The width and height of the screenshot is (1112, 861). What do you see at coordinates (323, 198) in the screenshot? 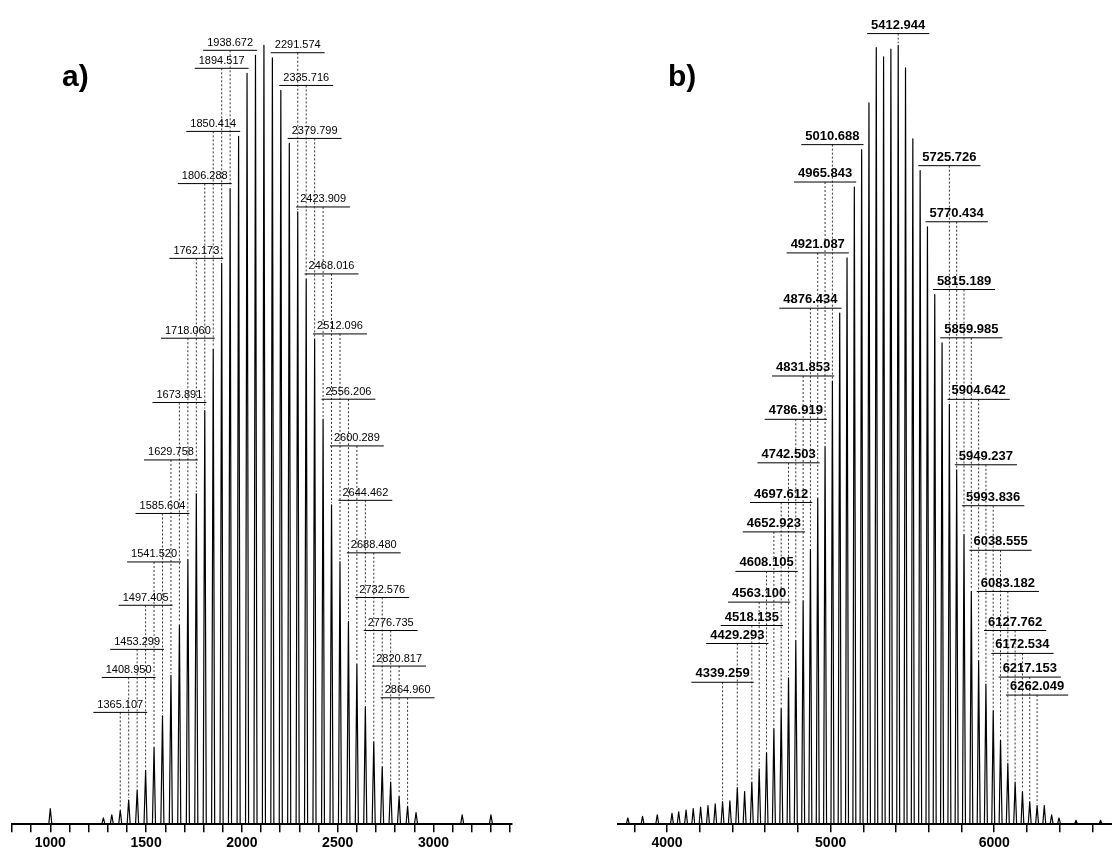
I see `annotation: 2423.909` at bounding box center [323, 198].